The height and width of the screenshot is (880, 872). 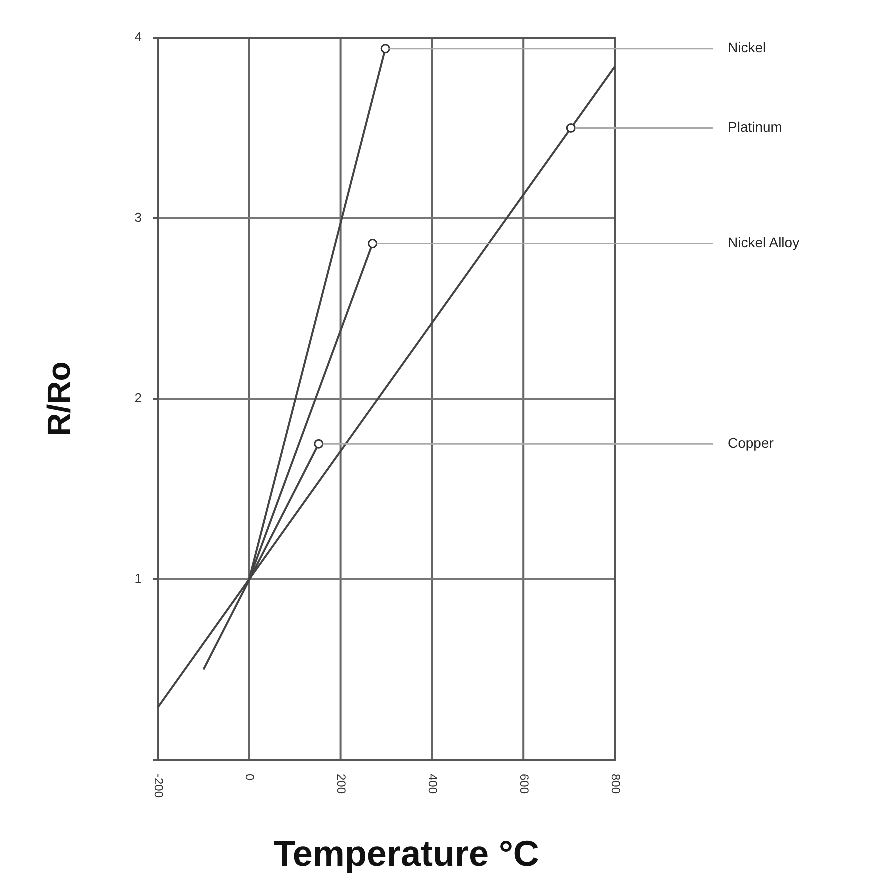 What do you see at coordinates (615, 784) in the screenshot?
I see `x-tick-label: 800` at bounding box center [615, 784].